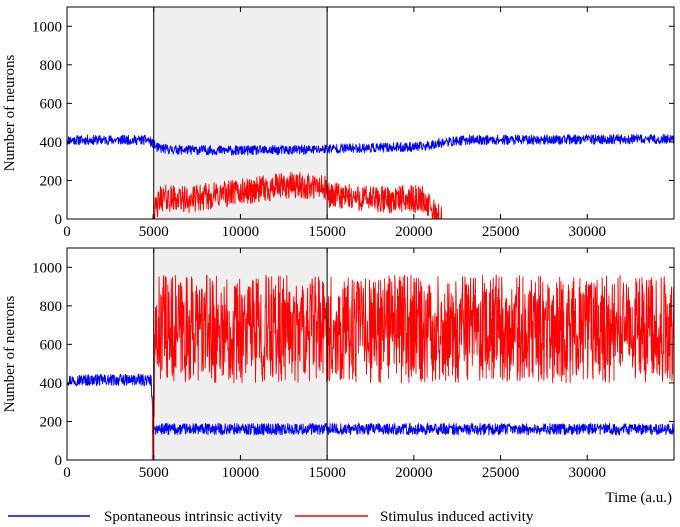  I want to click on top-y-axis-label: Number of neurons, so click(10, 113).